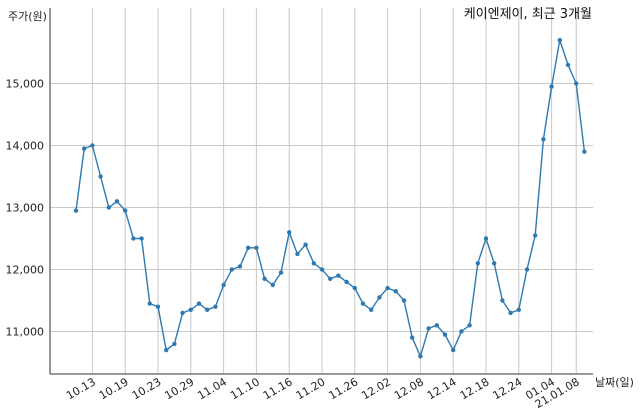  What do you see at coordinates (25, 332) in the screenshot?
I see `y-tick-label: 11,000` at bounding box center [25, 332].